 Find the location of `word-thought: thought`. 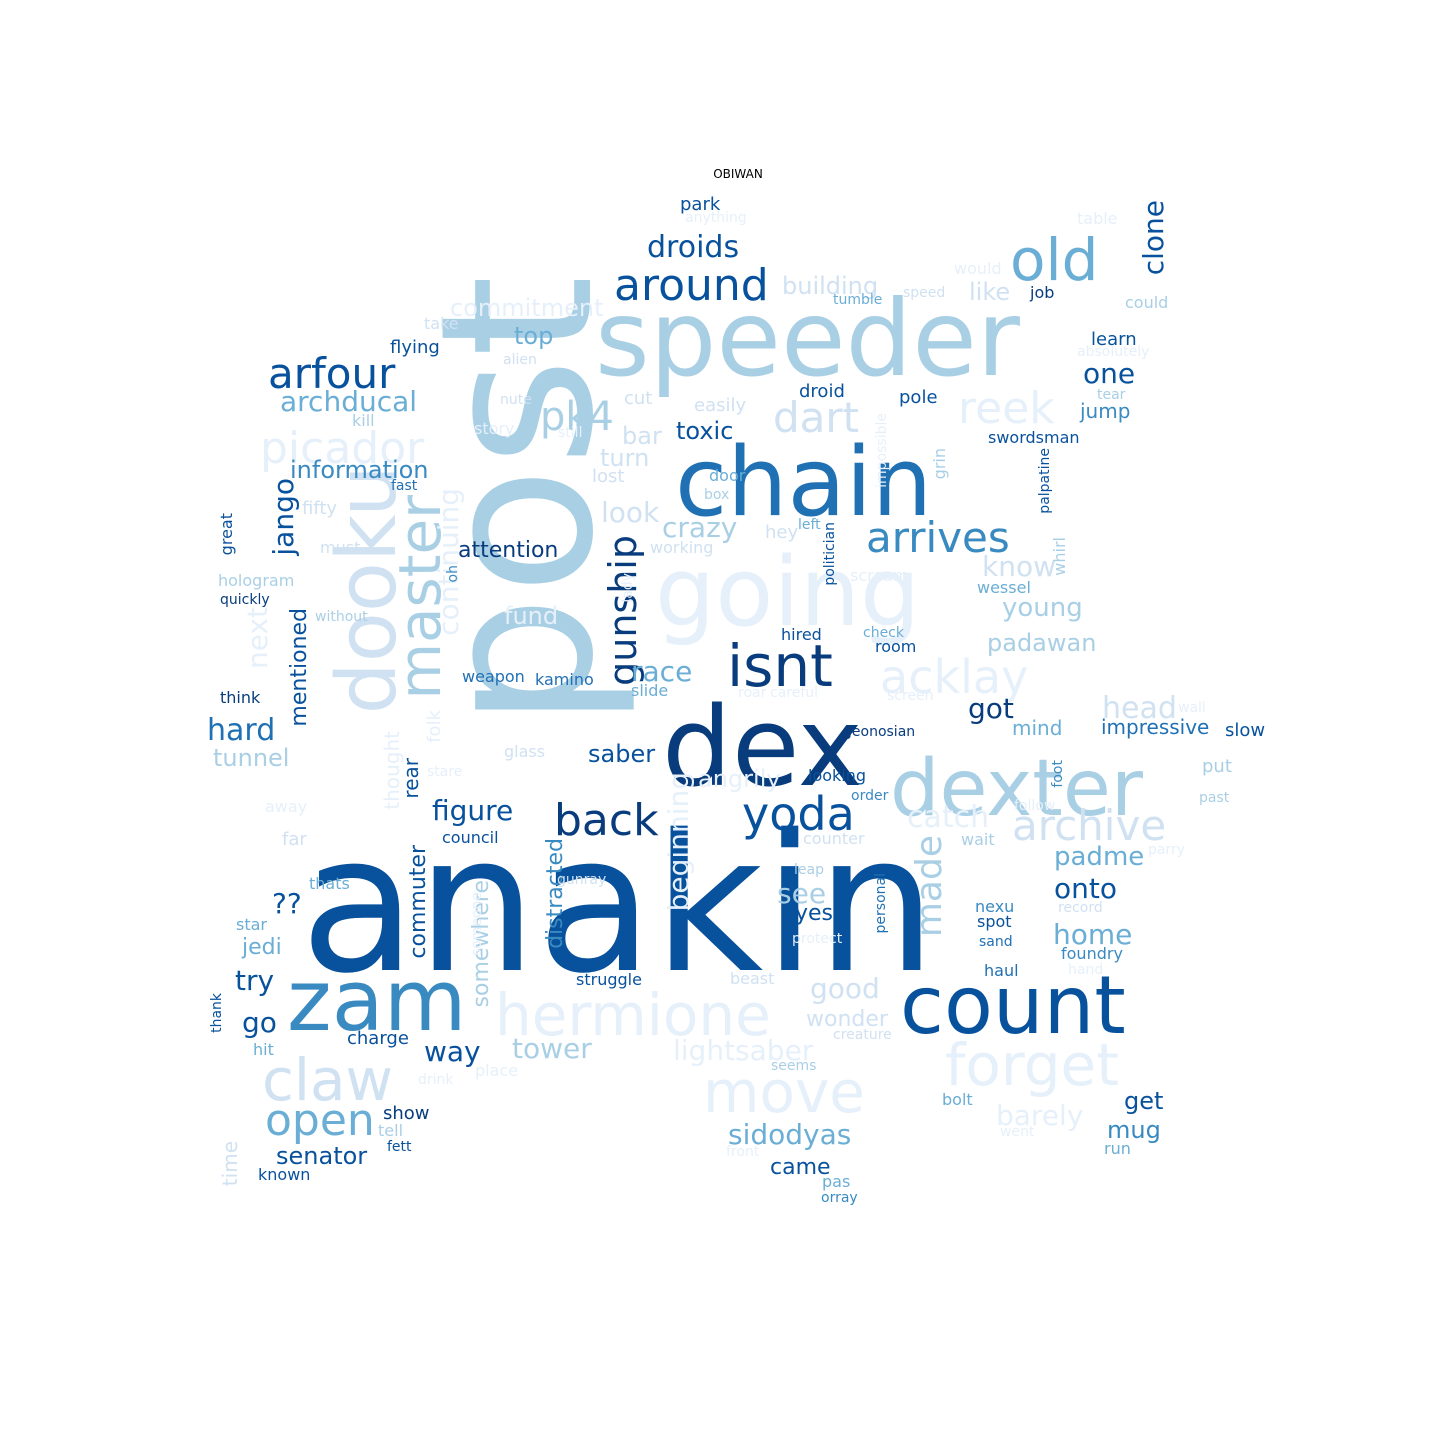

word-thought: thought is located at coordinates (392, 770).